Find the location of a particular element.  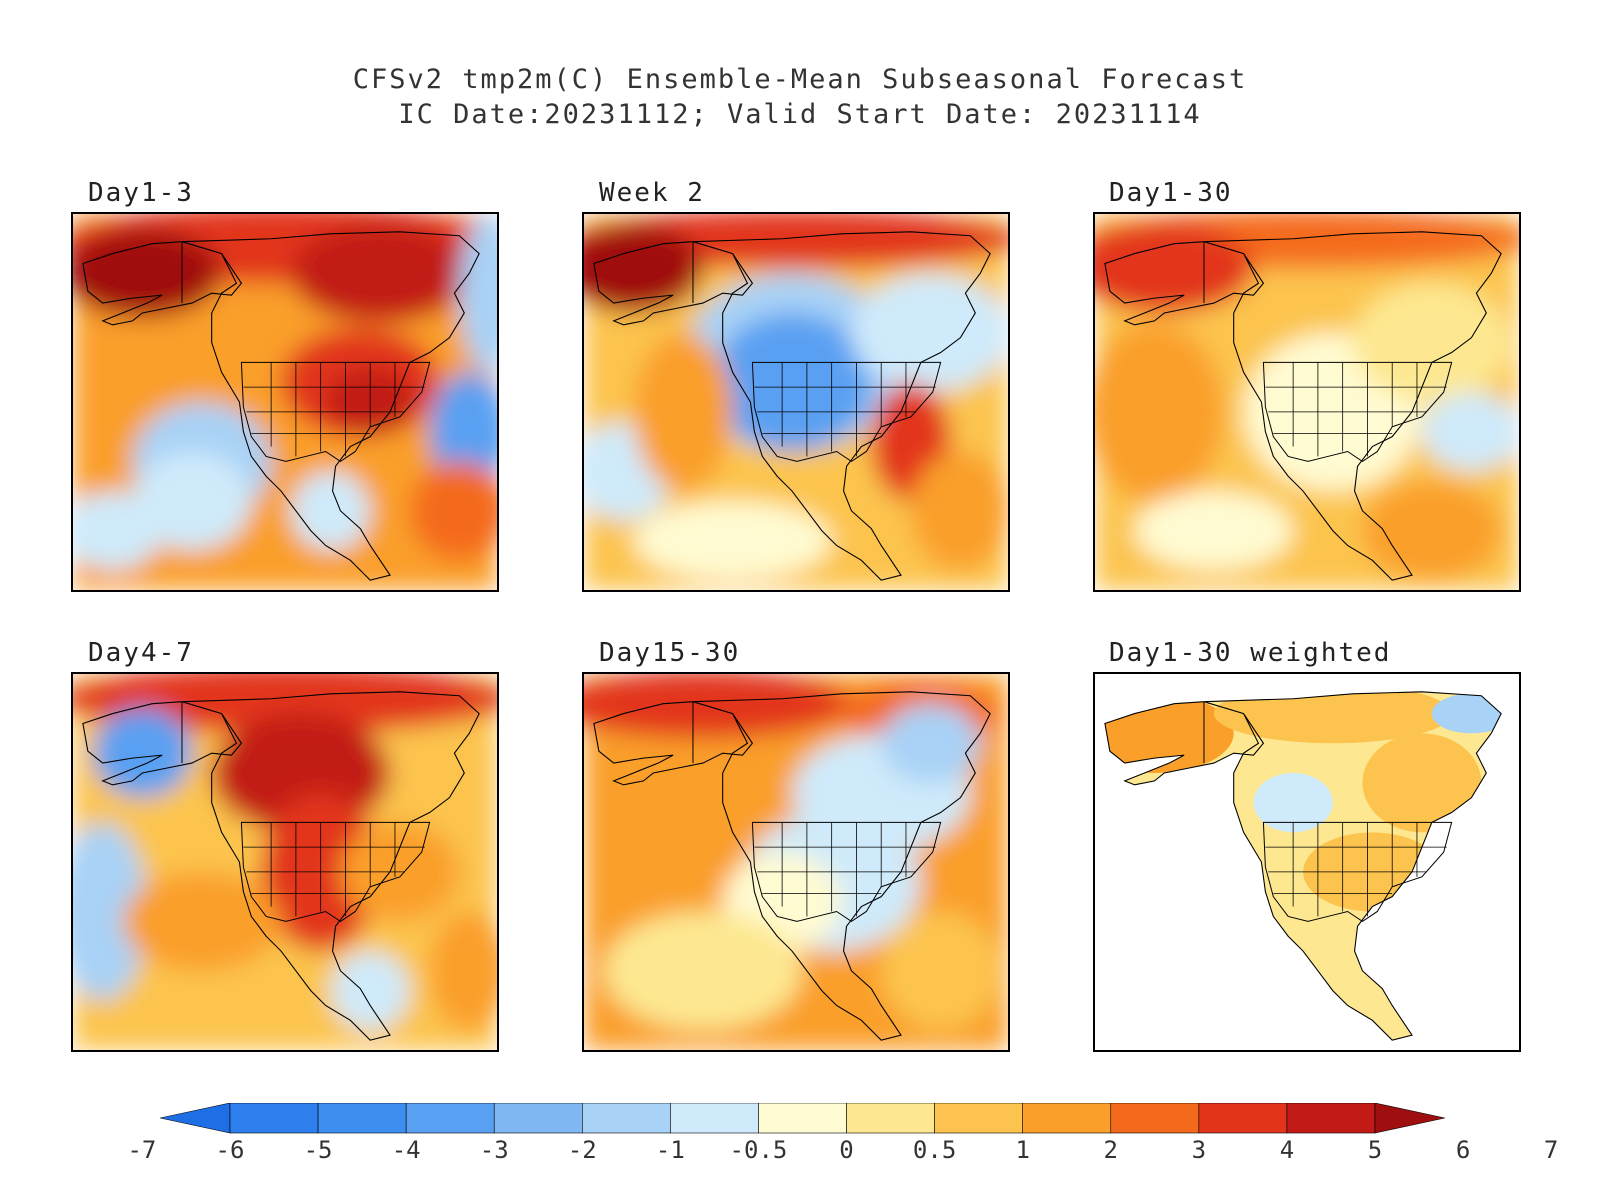

colorbar-tick-label: 4 is located at coordinates (1287, 1150).